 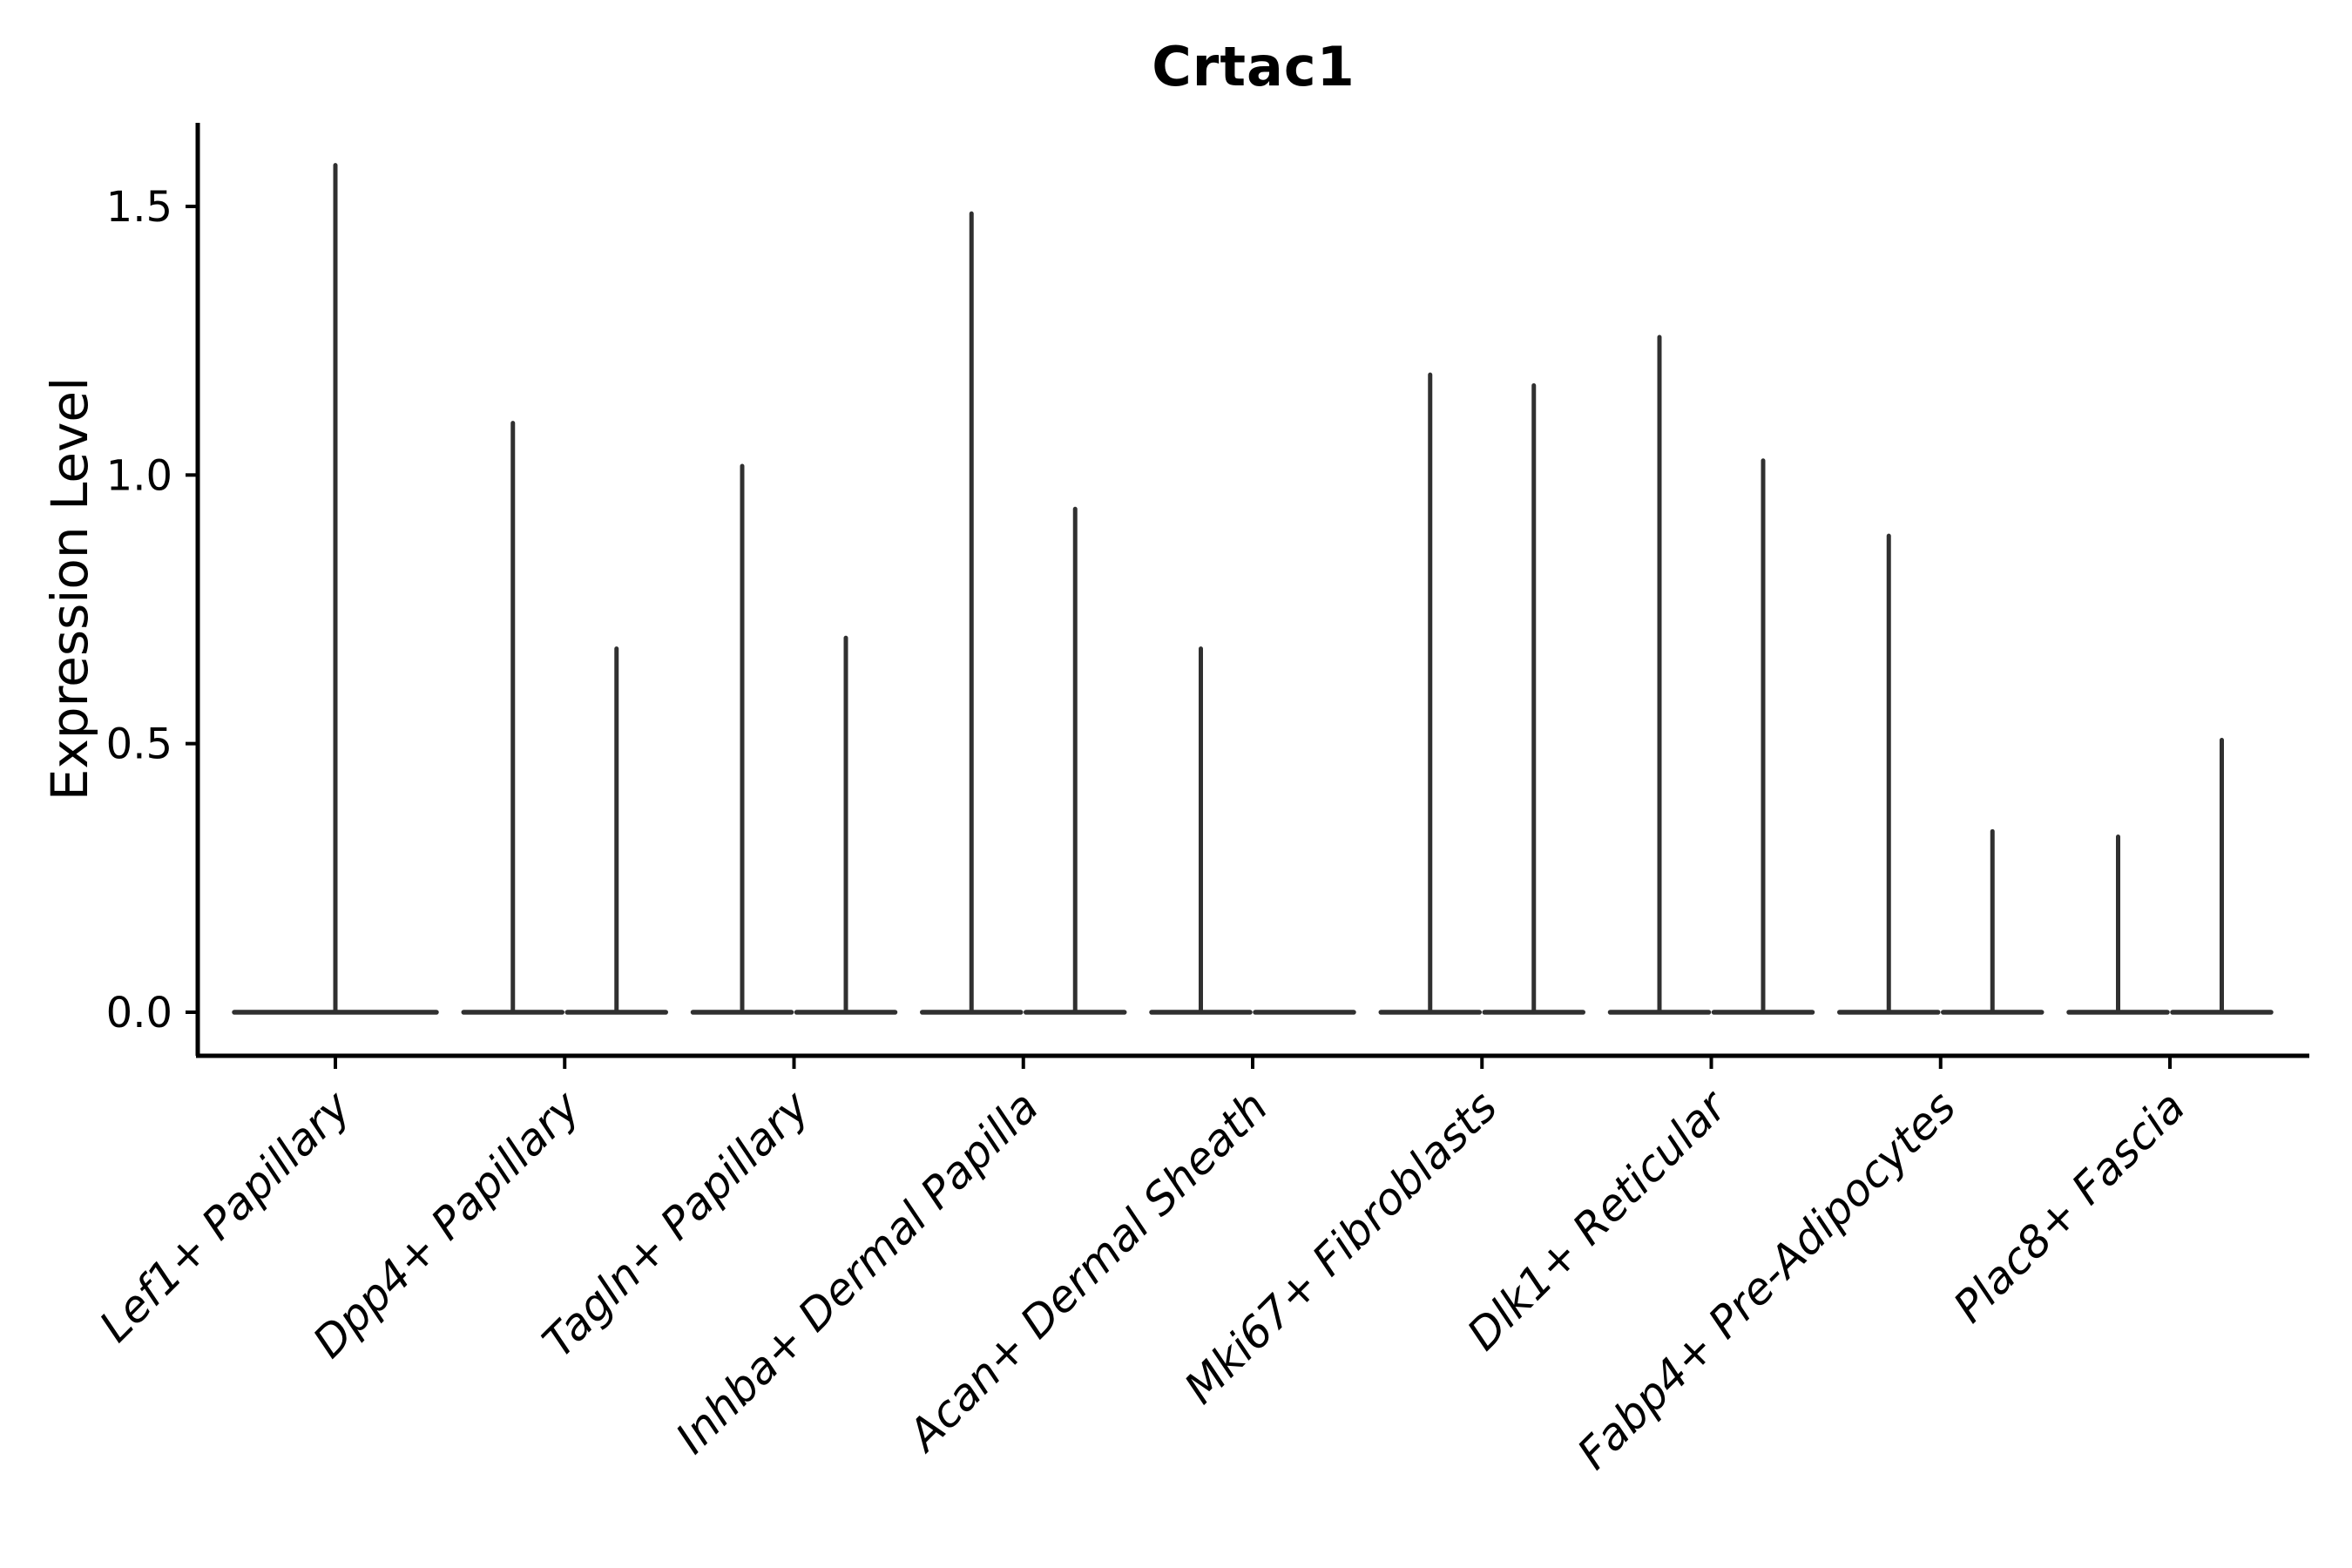 I want to click on y-tick-label: 0.0, so click(x=139, y=1013).